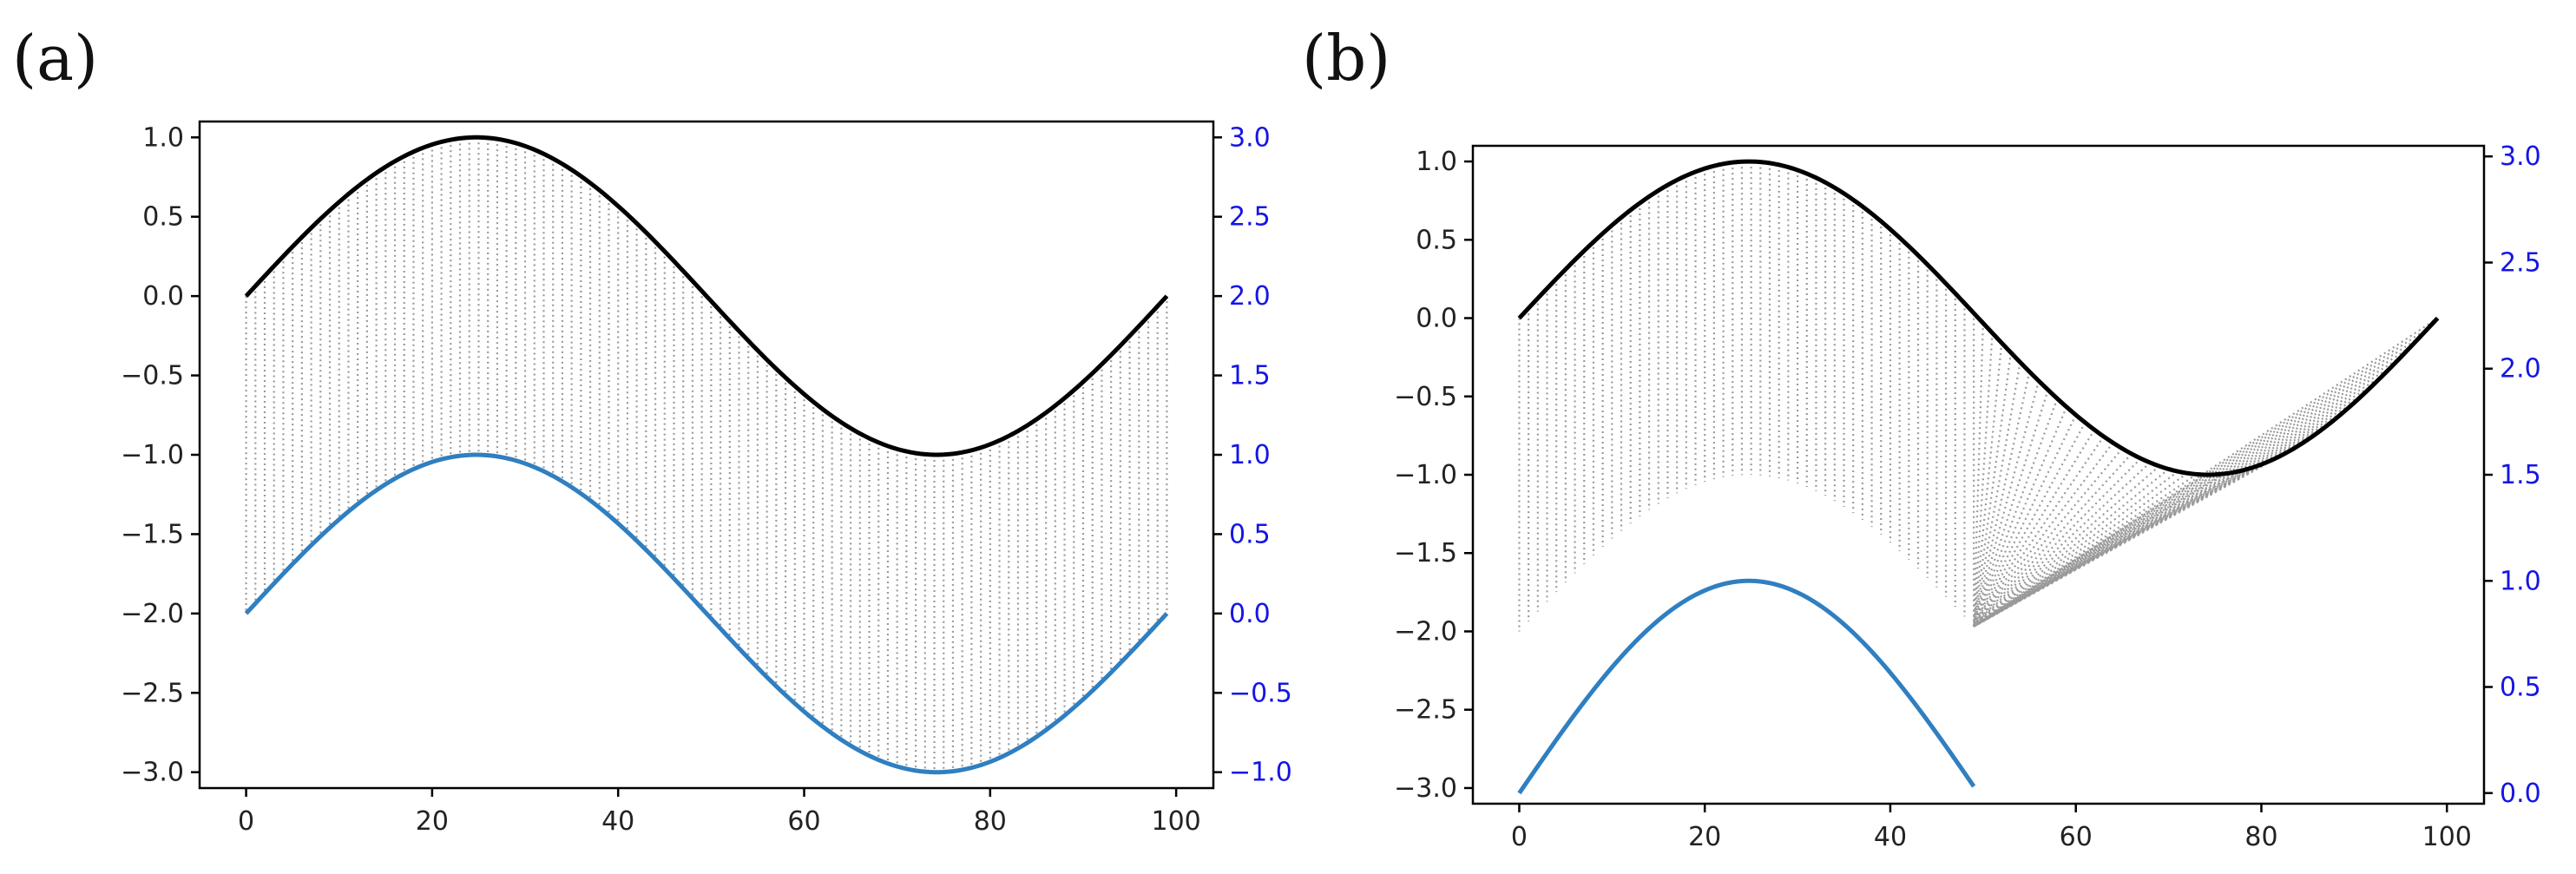 Image resolution: width=2576 pixels, height=874 pixels. What do you see at coordinates (2076, 837) in the screenshot?
I see `x-tick-label-b-3: 60` at bounding box center [2076, 837].